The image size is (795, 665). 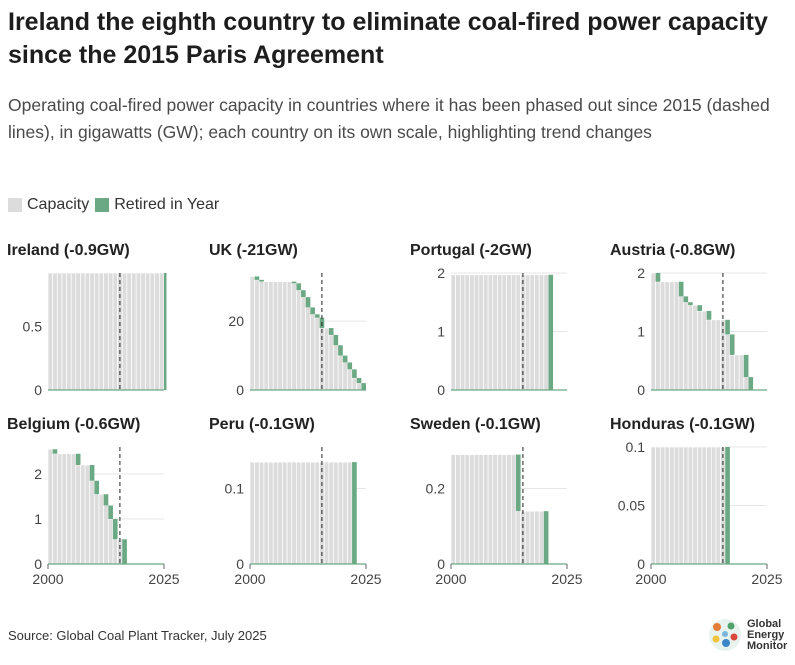 What do you see at coordinates (631, 506) in the screenshot?
I see `y-tick-label: 0.05` at bounding box center [631, 506].